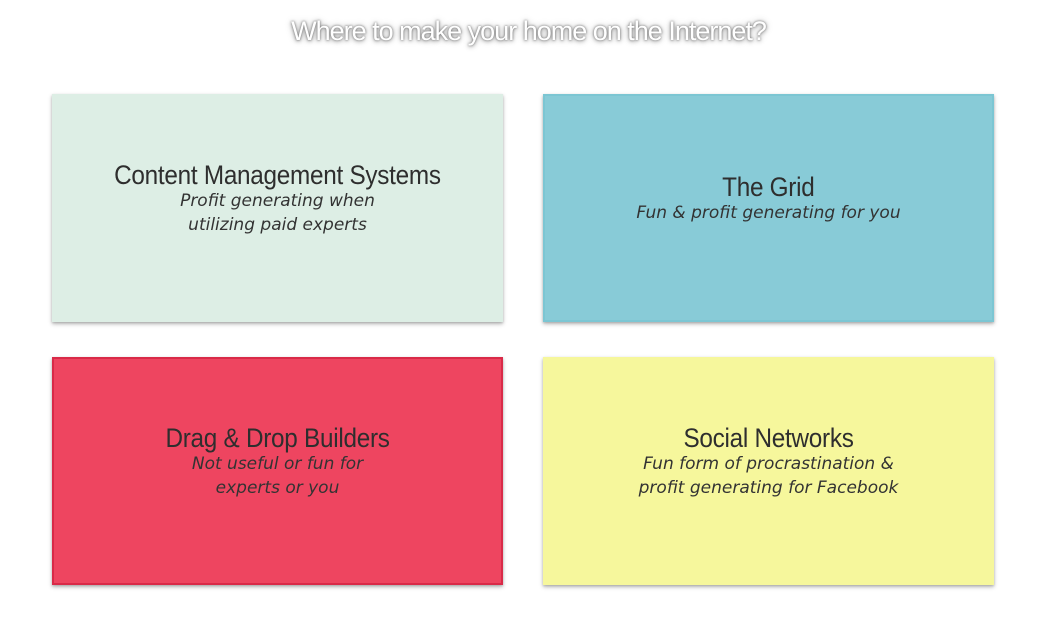 This screenshot has width=1057, height=634. Describe the element at coordinates (529, 31) in the screenshot. I see `page-title: Where to make your home on the Internet?` at that location.